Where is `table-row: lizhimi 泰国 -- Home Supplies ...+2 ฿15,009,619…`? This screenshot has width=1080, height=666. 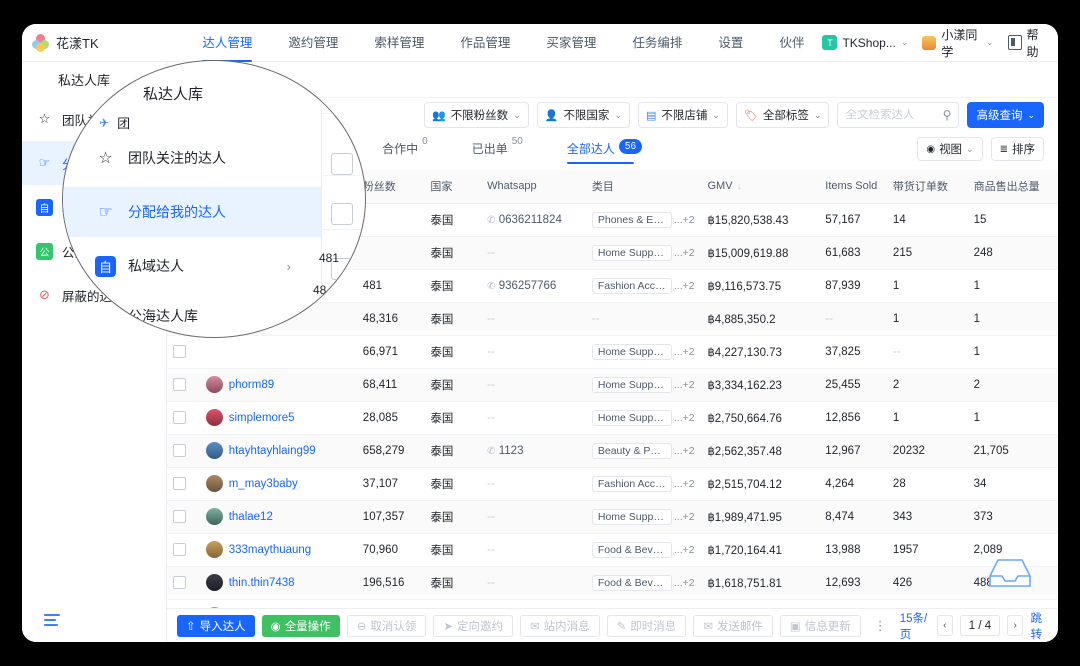
table-row: lizhimi 泰国 -- Home Supplies ...+2 ฿15,009,619… is located at coordinates (612, 253).